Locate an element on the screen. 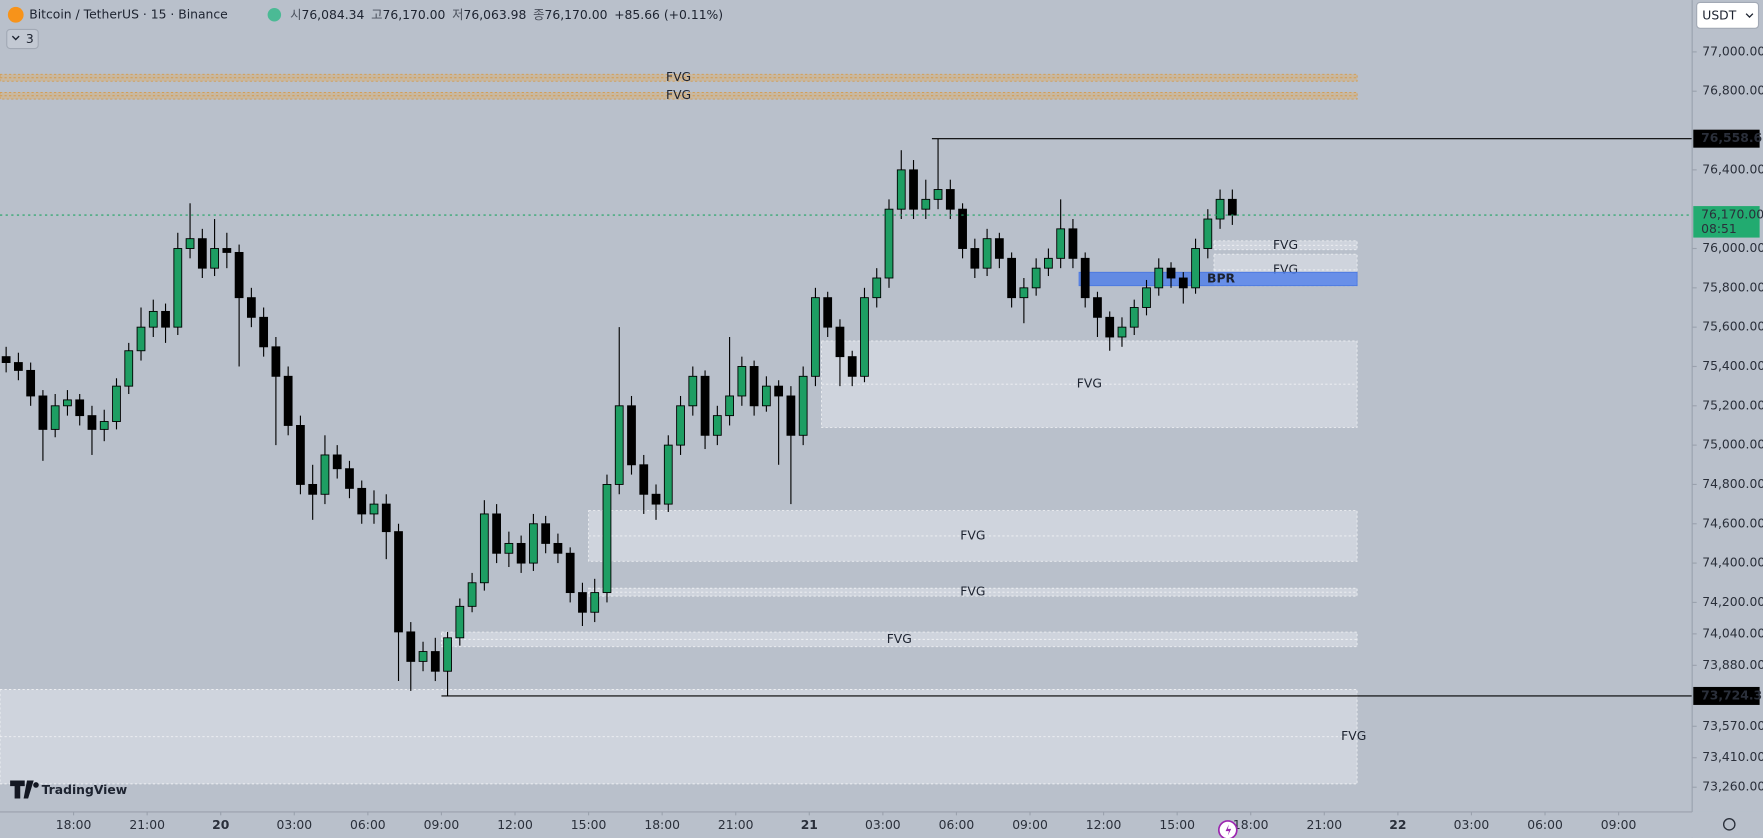 The width and height of the screenshot is (1763, 838). indicators-count: 3 is located at coordinates (30, 39).